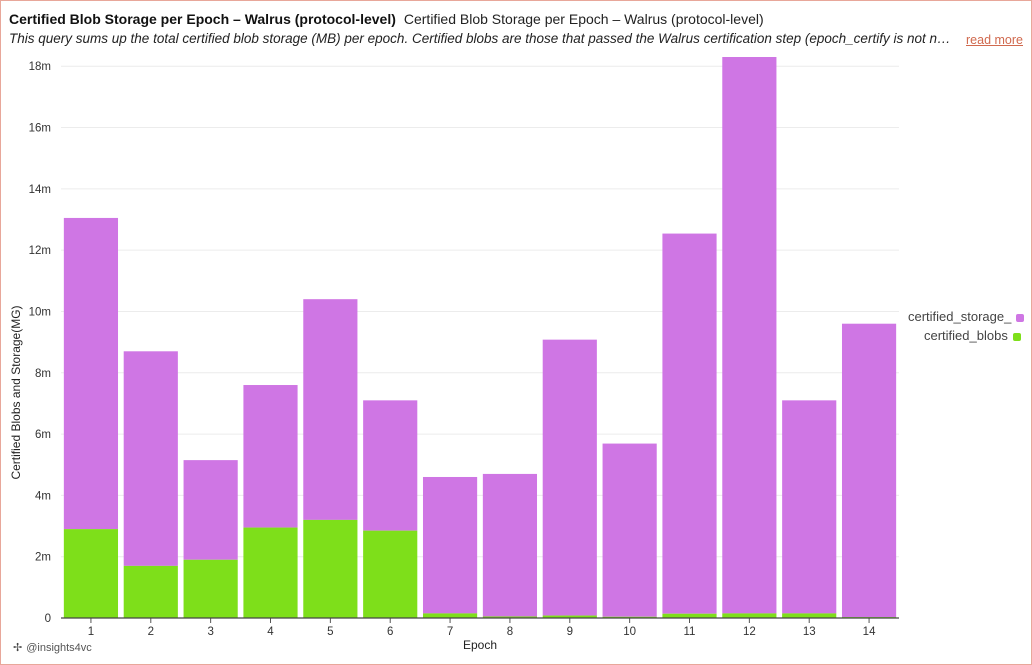 The image size is (1032, 665). I want to click on y-tick-label: 6m, so click(43, 435).